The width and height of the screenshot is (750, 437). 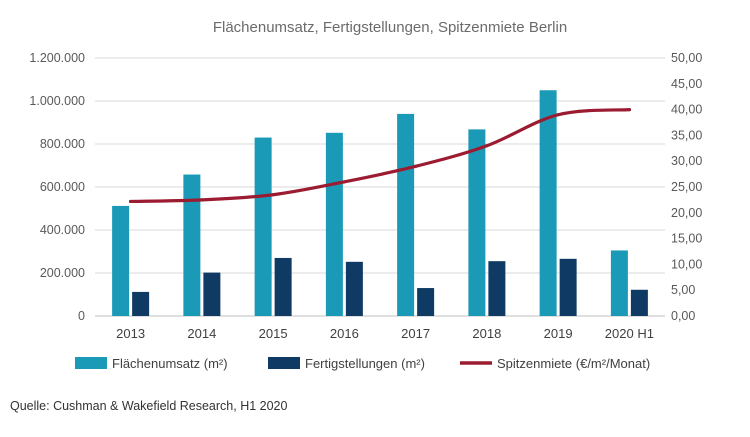 I want to click on right-tick-label: 25,00, so click(x=686, y=187).